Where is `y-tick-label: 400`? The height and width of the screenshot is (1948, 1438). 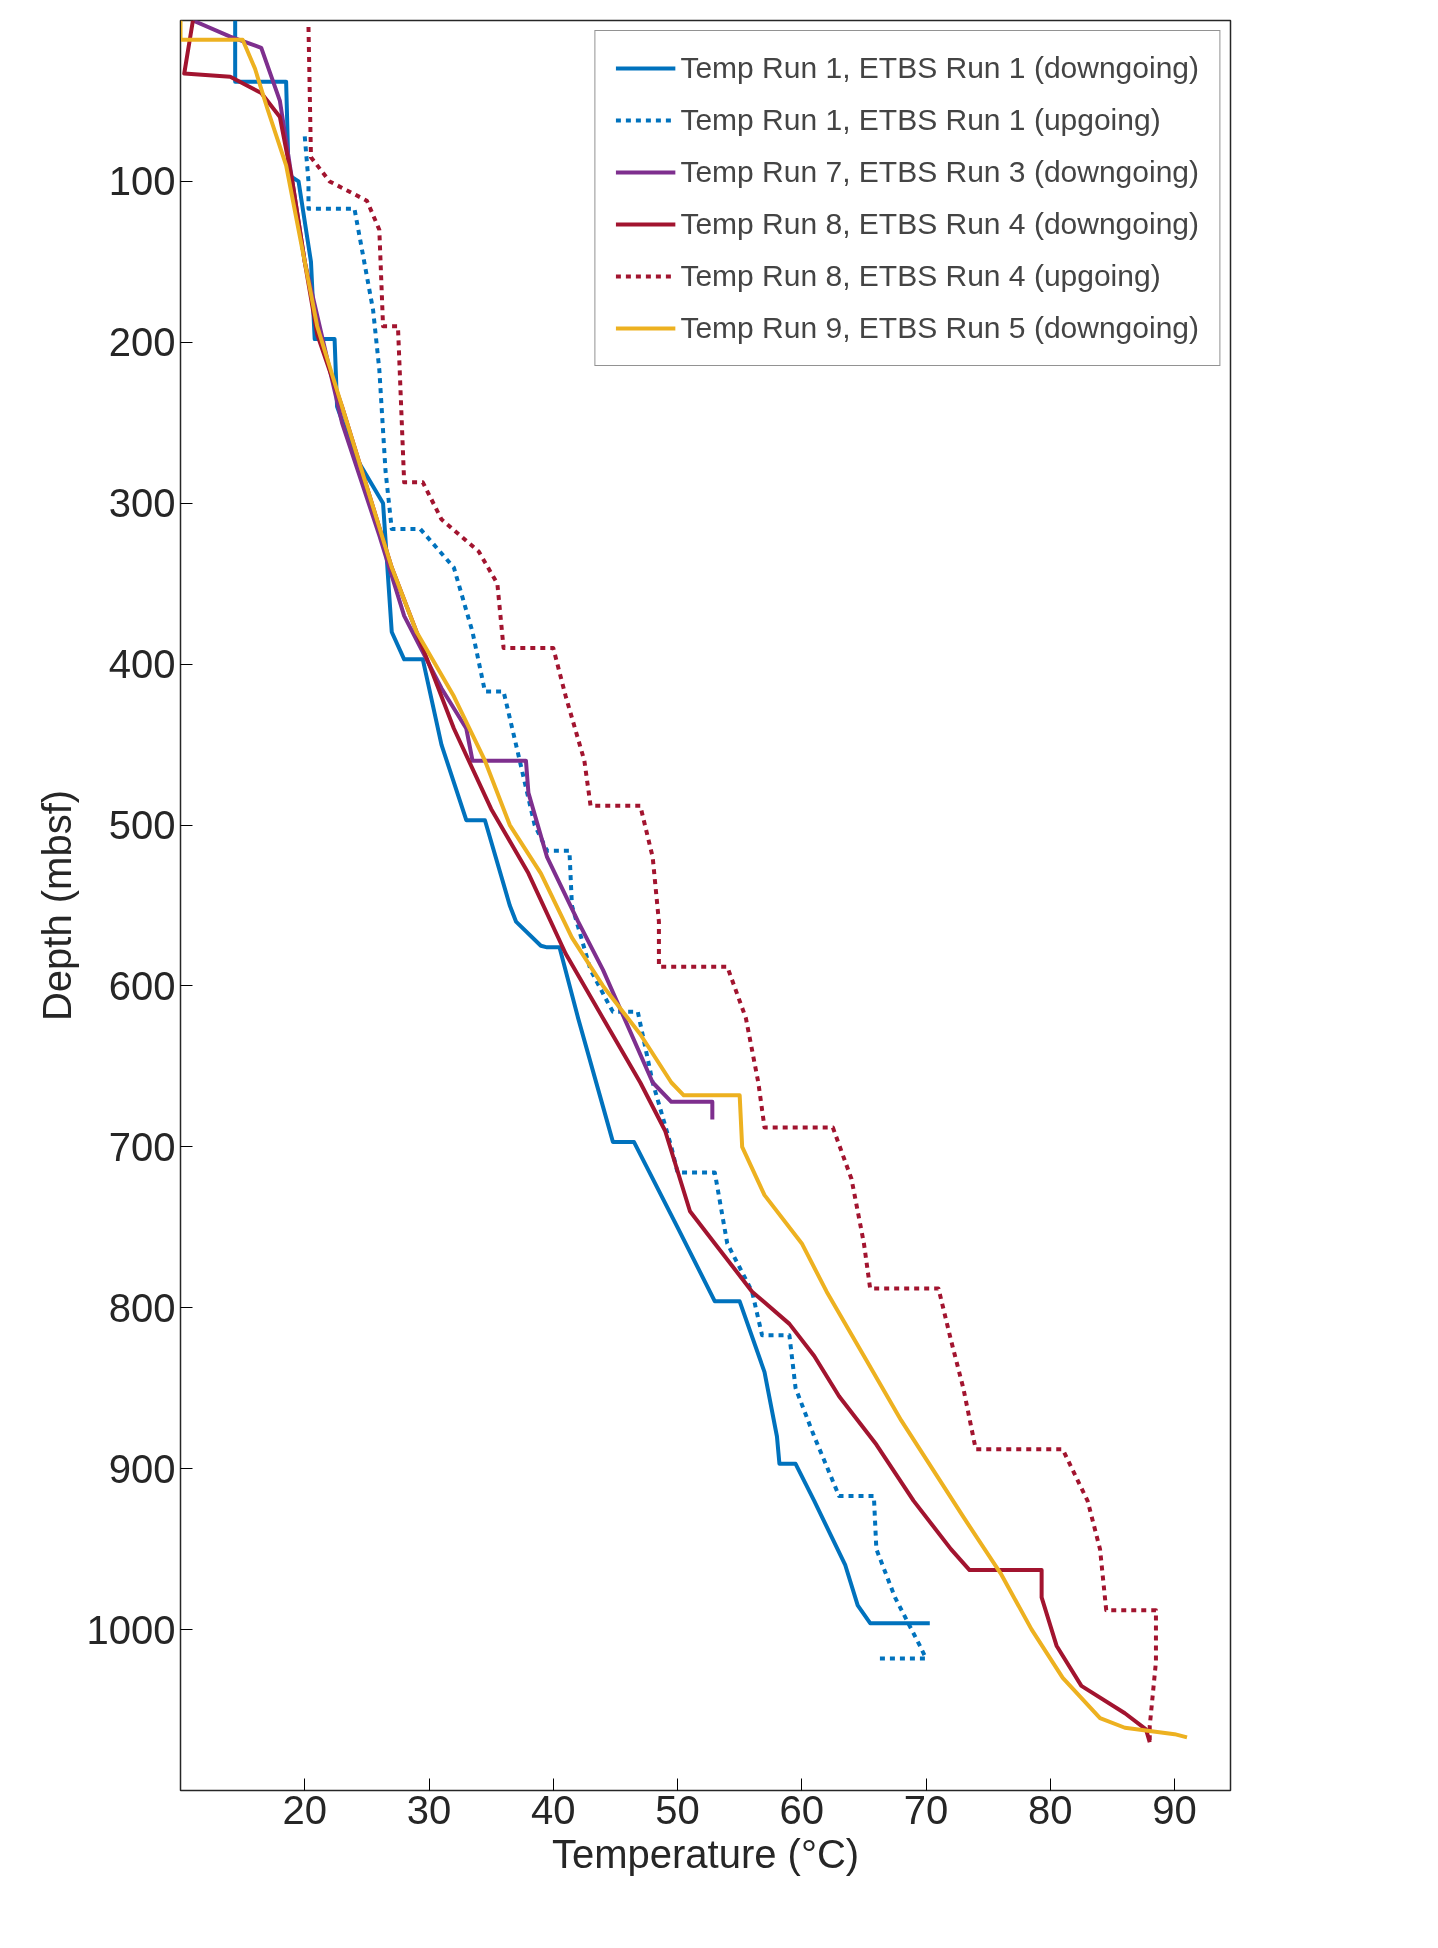
y-tick-label: 400 is located at coordinates (142, 664).